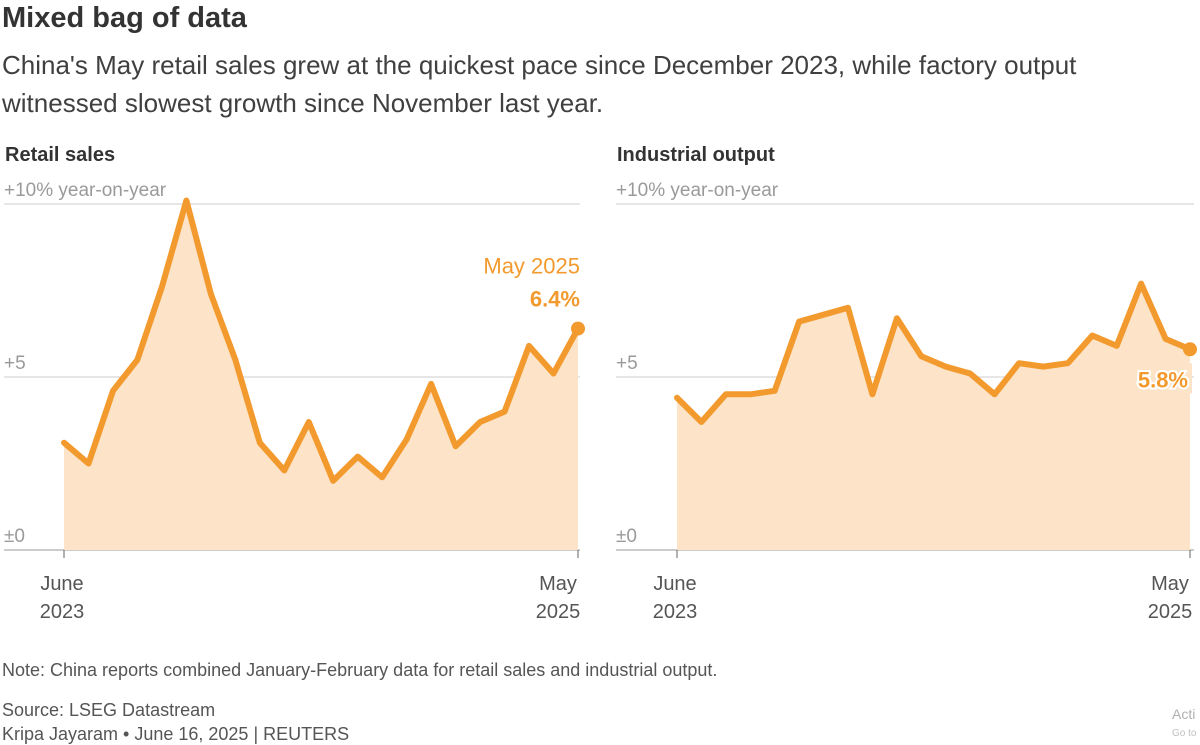  Describe the element at coordinates (555, 299) in the screenshot. I see `retail-annotation-value: 6.4%` at that location.